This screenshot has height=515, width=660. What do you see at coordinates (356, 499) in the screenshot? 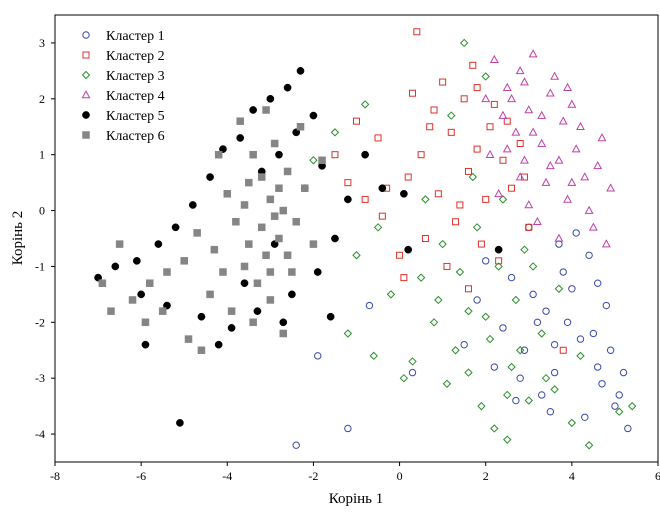
I see `x-axis-title: Корінь 1` at bounding box center [356, 499].